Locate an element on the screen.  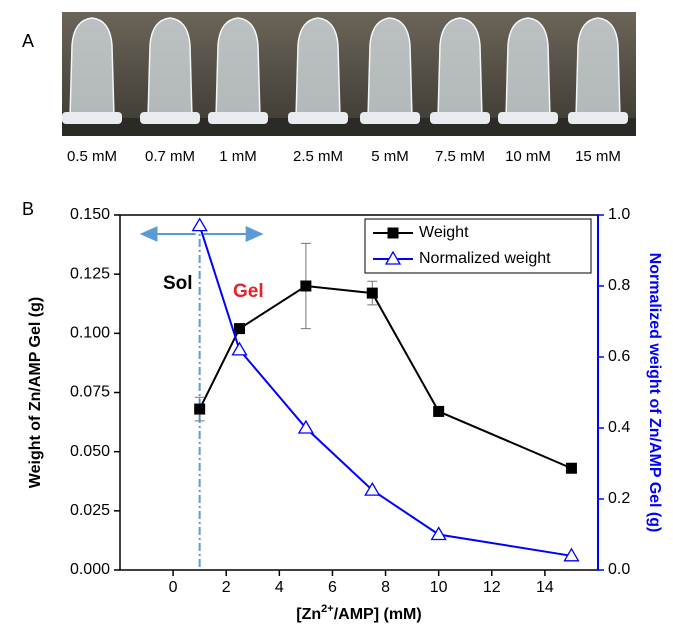
x-tick-label: 0 is located at coordinates (173, 587).